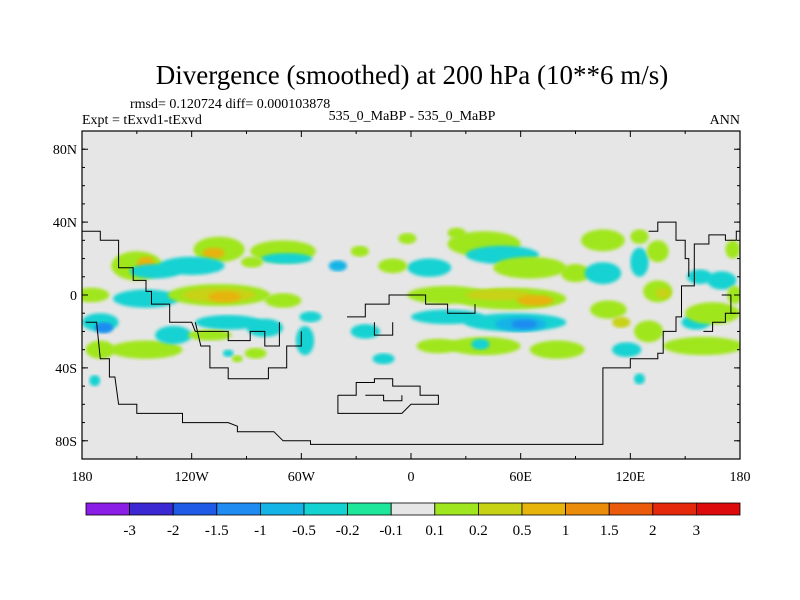 The height and width of the screenshot is (600, 800). Describe the element at coordinates (413, 520) in the screenshot. I see `colorbar: -3 -2 -1.5 -1 -0.5 -0.2 -0.1 0.1 0.2 0.5 1 1.5 2 3` at that location.